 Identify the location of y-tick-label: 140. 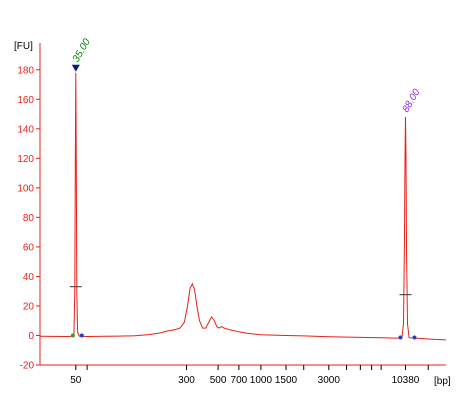
(25, 129).